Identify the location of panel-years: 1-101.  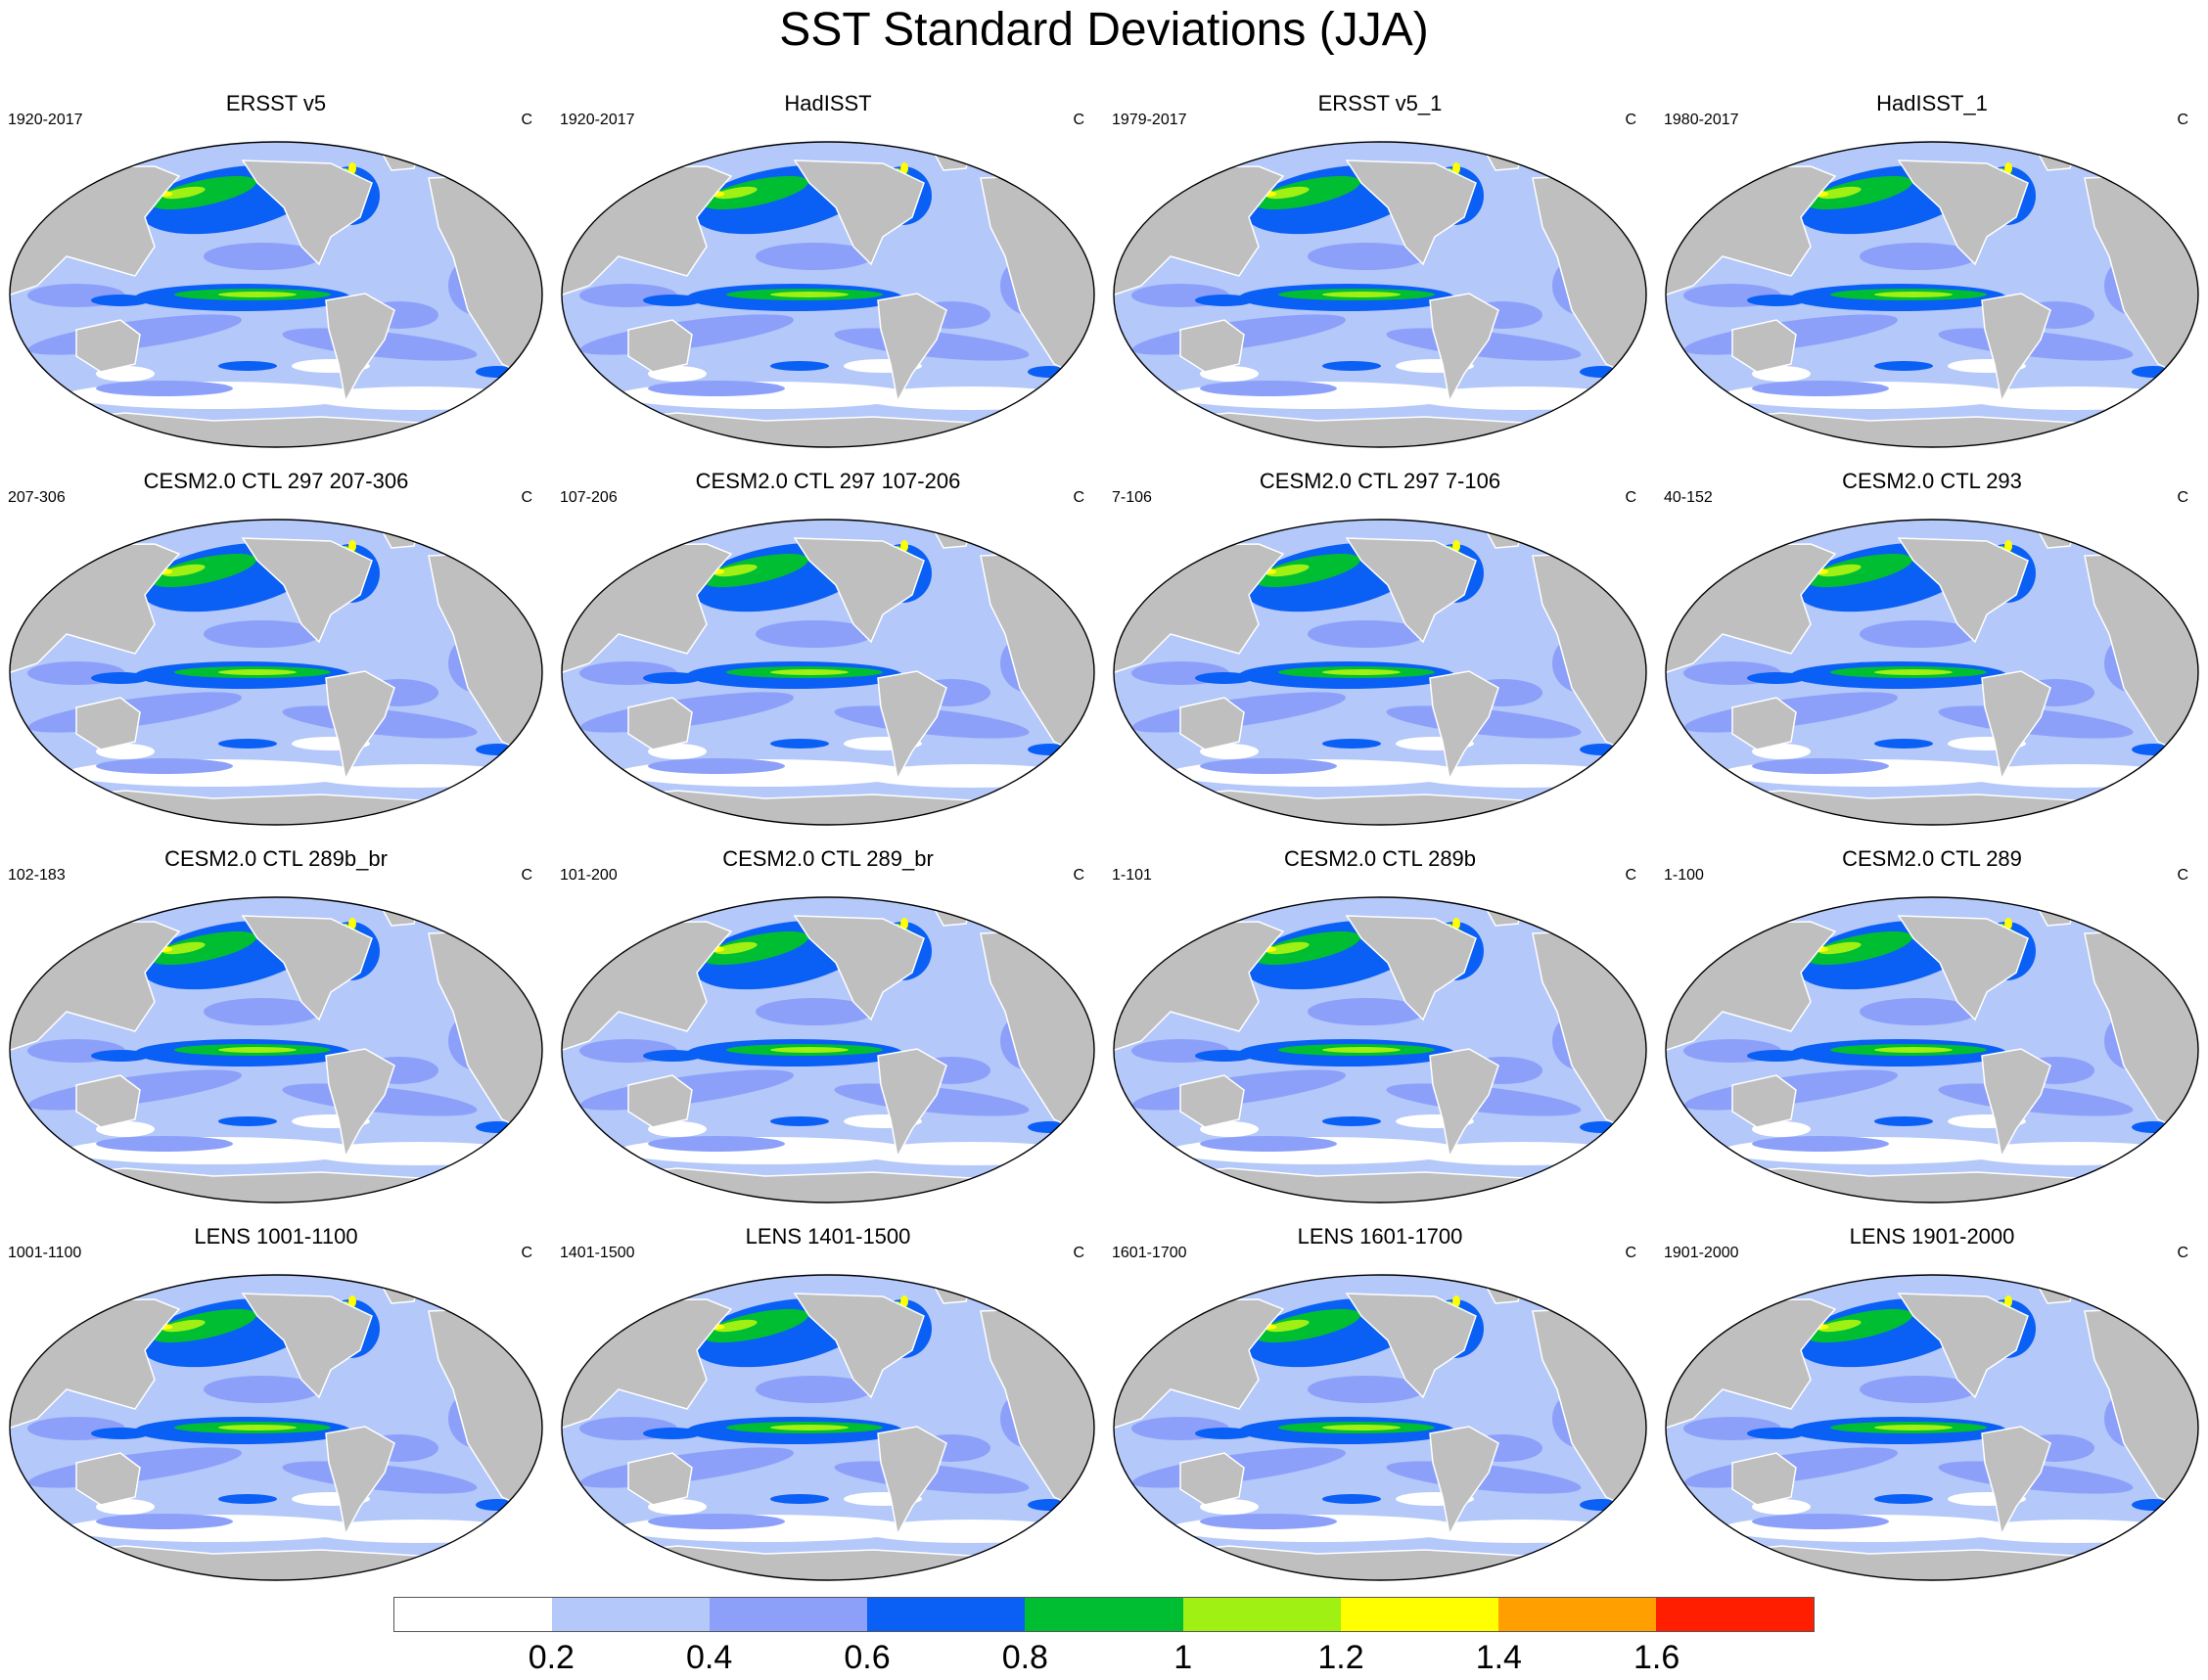
(1132, 875).